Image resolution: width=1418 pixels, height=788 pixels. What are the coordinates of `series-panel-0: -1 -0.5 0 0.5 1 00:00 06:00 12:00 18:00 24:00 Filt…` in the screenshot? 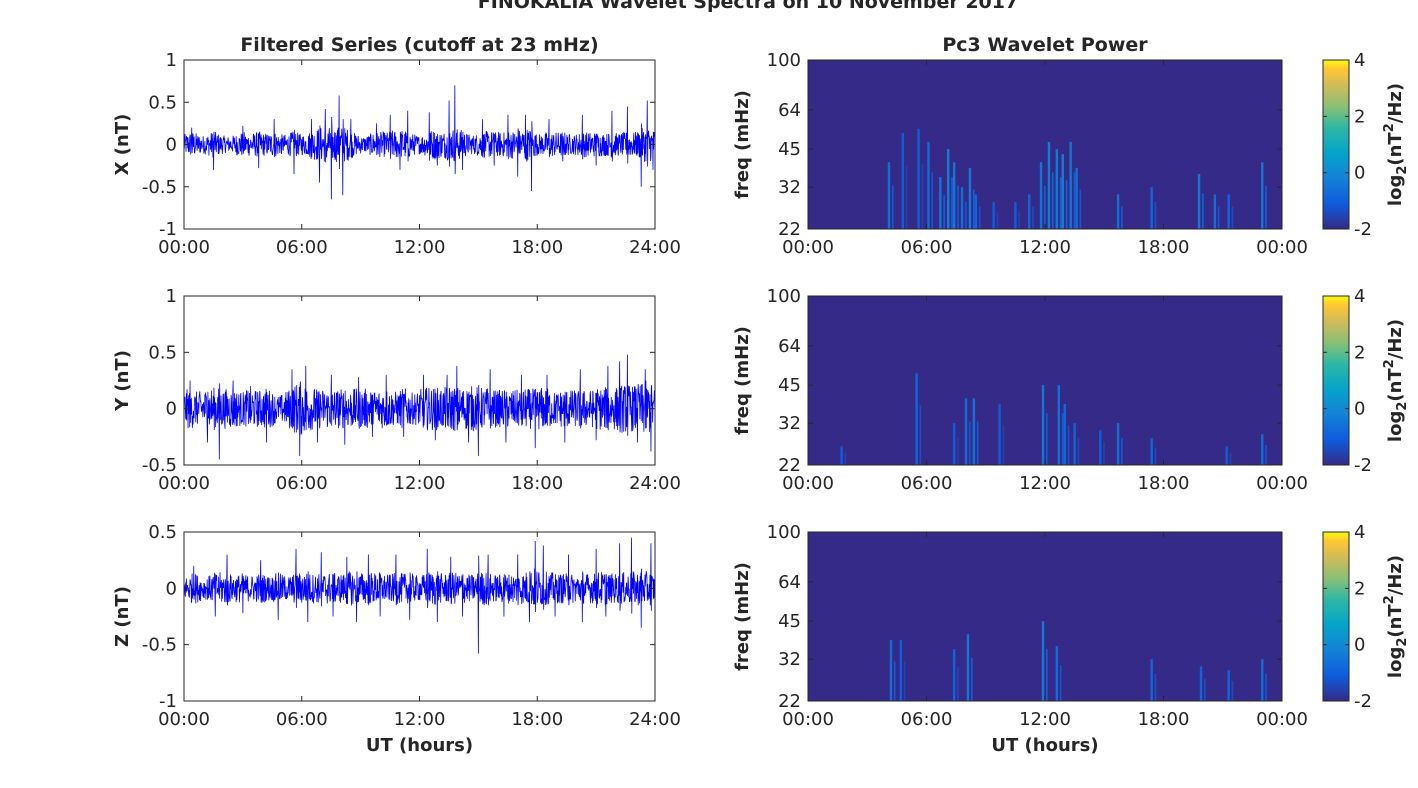 It's located at (396, 146).